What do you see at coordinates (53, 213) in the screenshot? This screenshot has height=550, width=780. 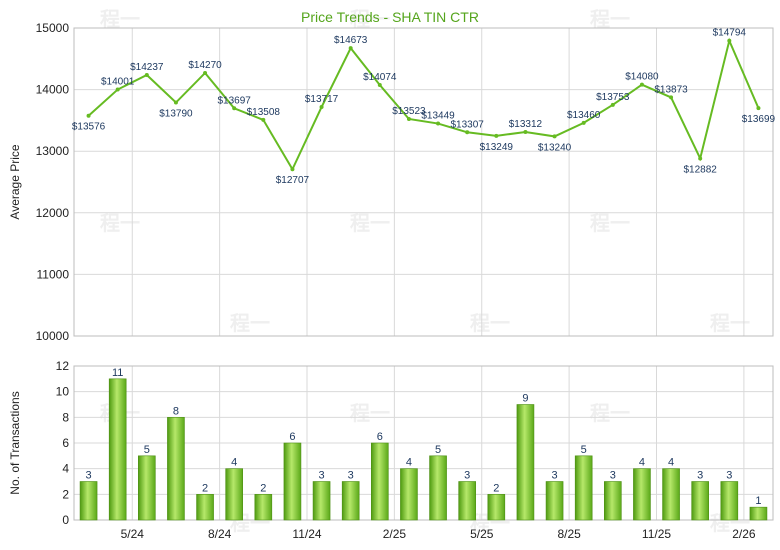 I see `price-y-tick-label: 12000` at bounding box center [53, 213].